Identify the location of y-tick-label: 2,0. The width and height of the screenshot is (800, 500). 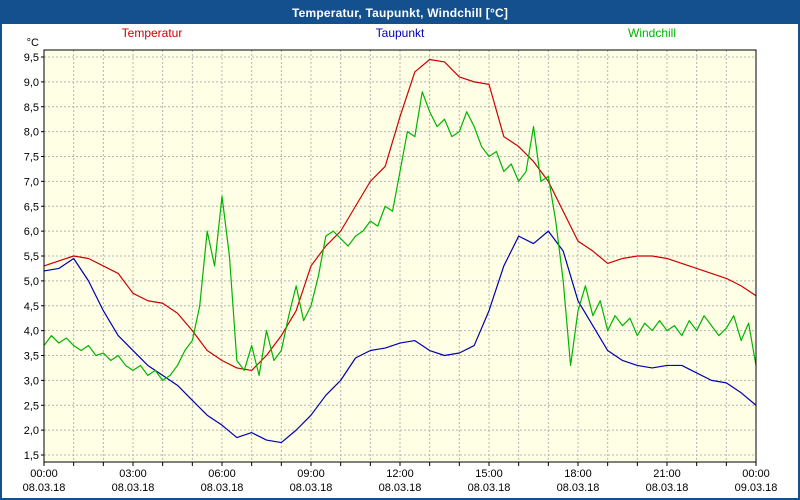
(31, 431).